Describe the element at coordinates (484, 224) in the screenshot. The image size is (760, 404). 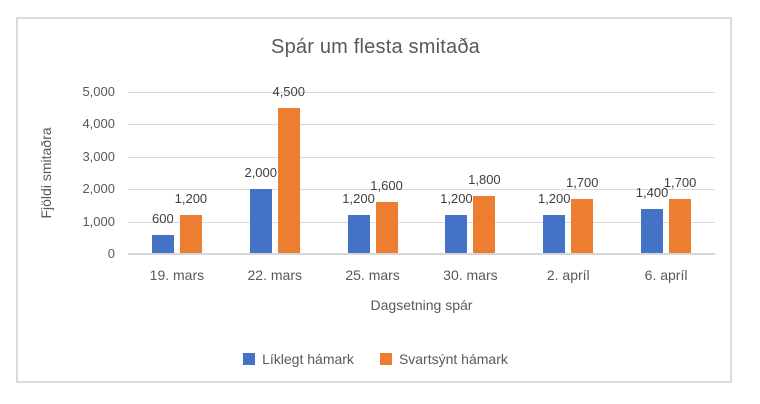
I see `bar-svarts-nt-h-mark-30-mars` at that location.